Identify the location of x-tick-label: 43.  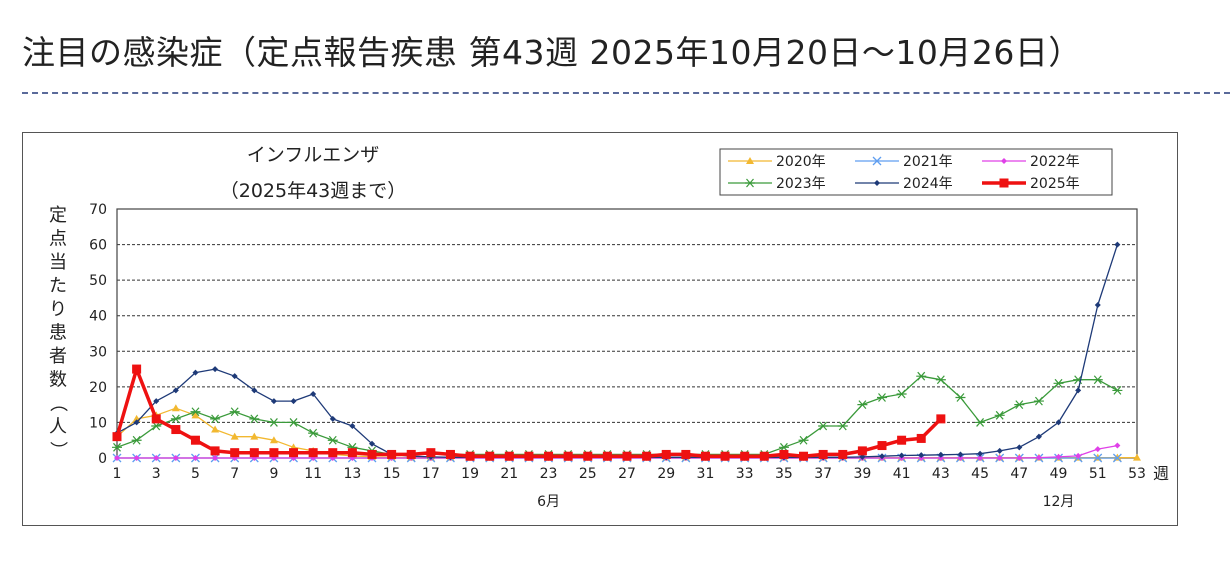
(941, 474).